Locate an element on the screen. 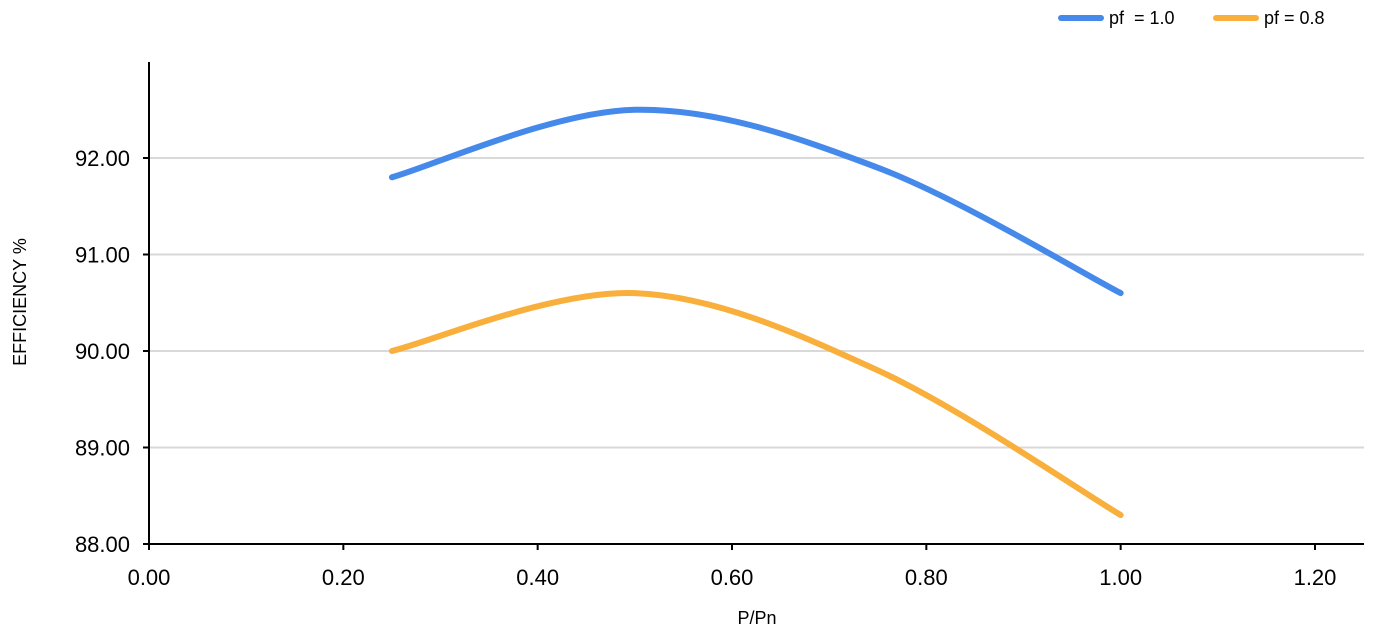 The height and width of the screenshot is (629, 1373). y-tick-label: 89.00 is located at coordinates (102, 448).